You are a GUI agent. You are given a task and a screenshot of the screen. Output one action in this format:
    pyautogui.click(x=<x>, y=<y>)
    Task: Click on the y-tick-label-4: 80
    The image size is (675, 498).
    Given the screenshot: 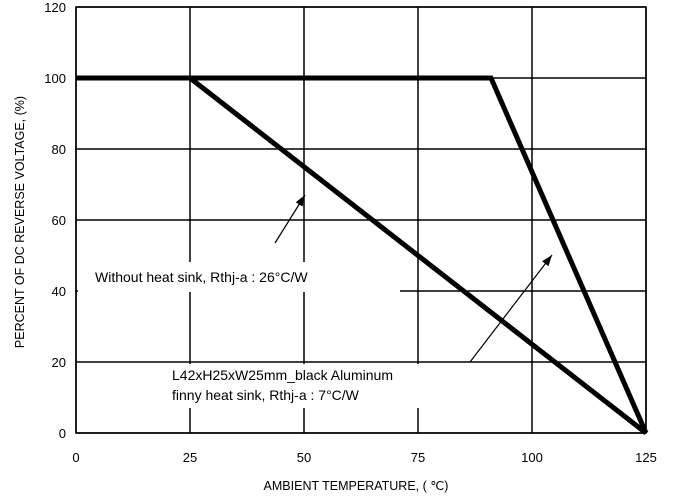 What is the action you would take?
    pyautogui.click(x=59, y=149)
    